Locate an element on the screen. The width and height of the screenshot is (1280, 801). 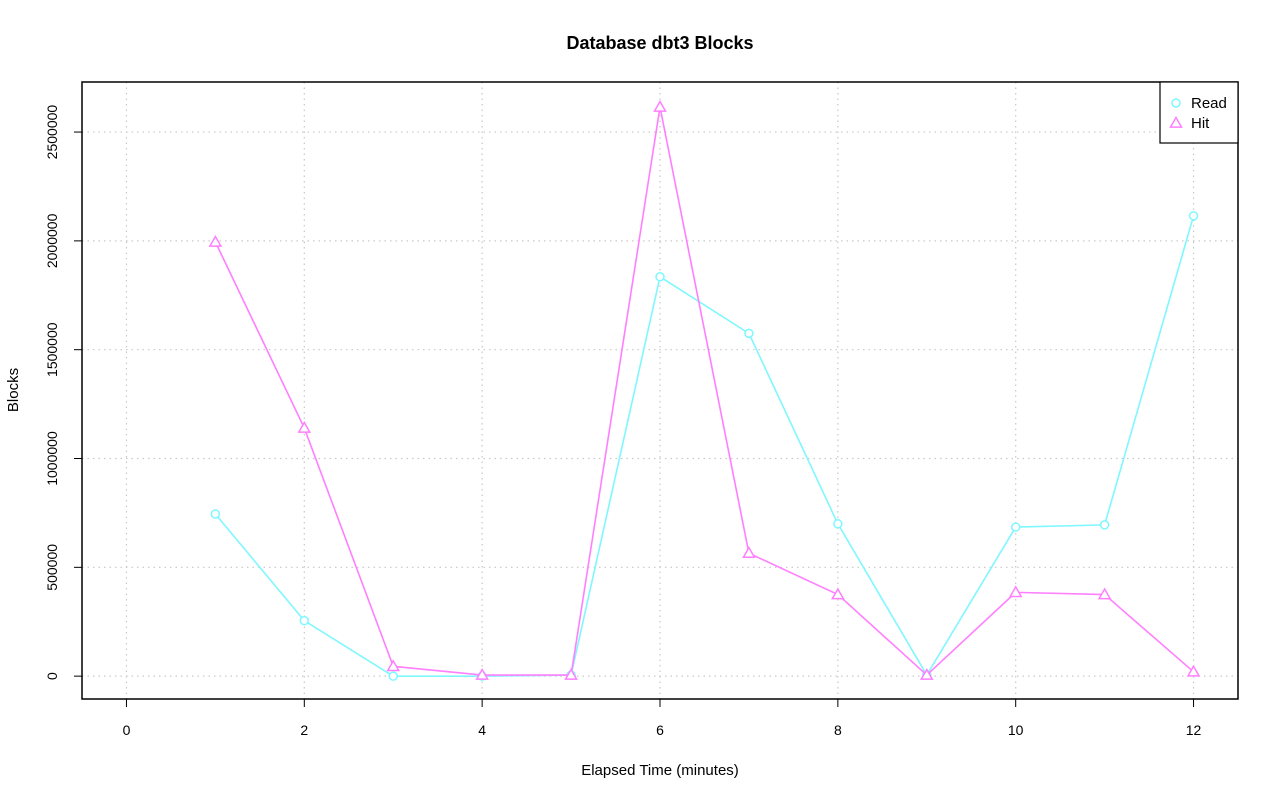
x-tick-label: 2 is located at coordinates (304, 730).